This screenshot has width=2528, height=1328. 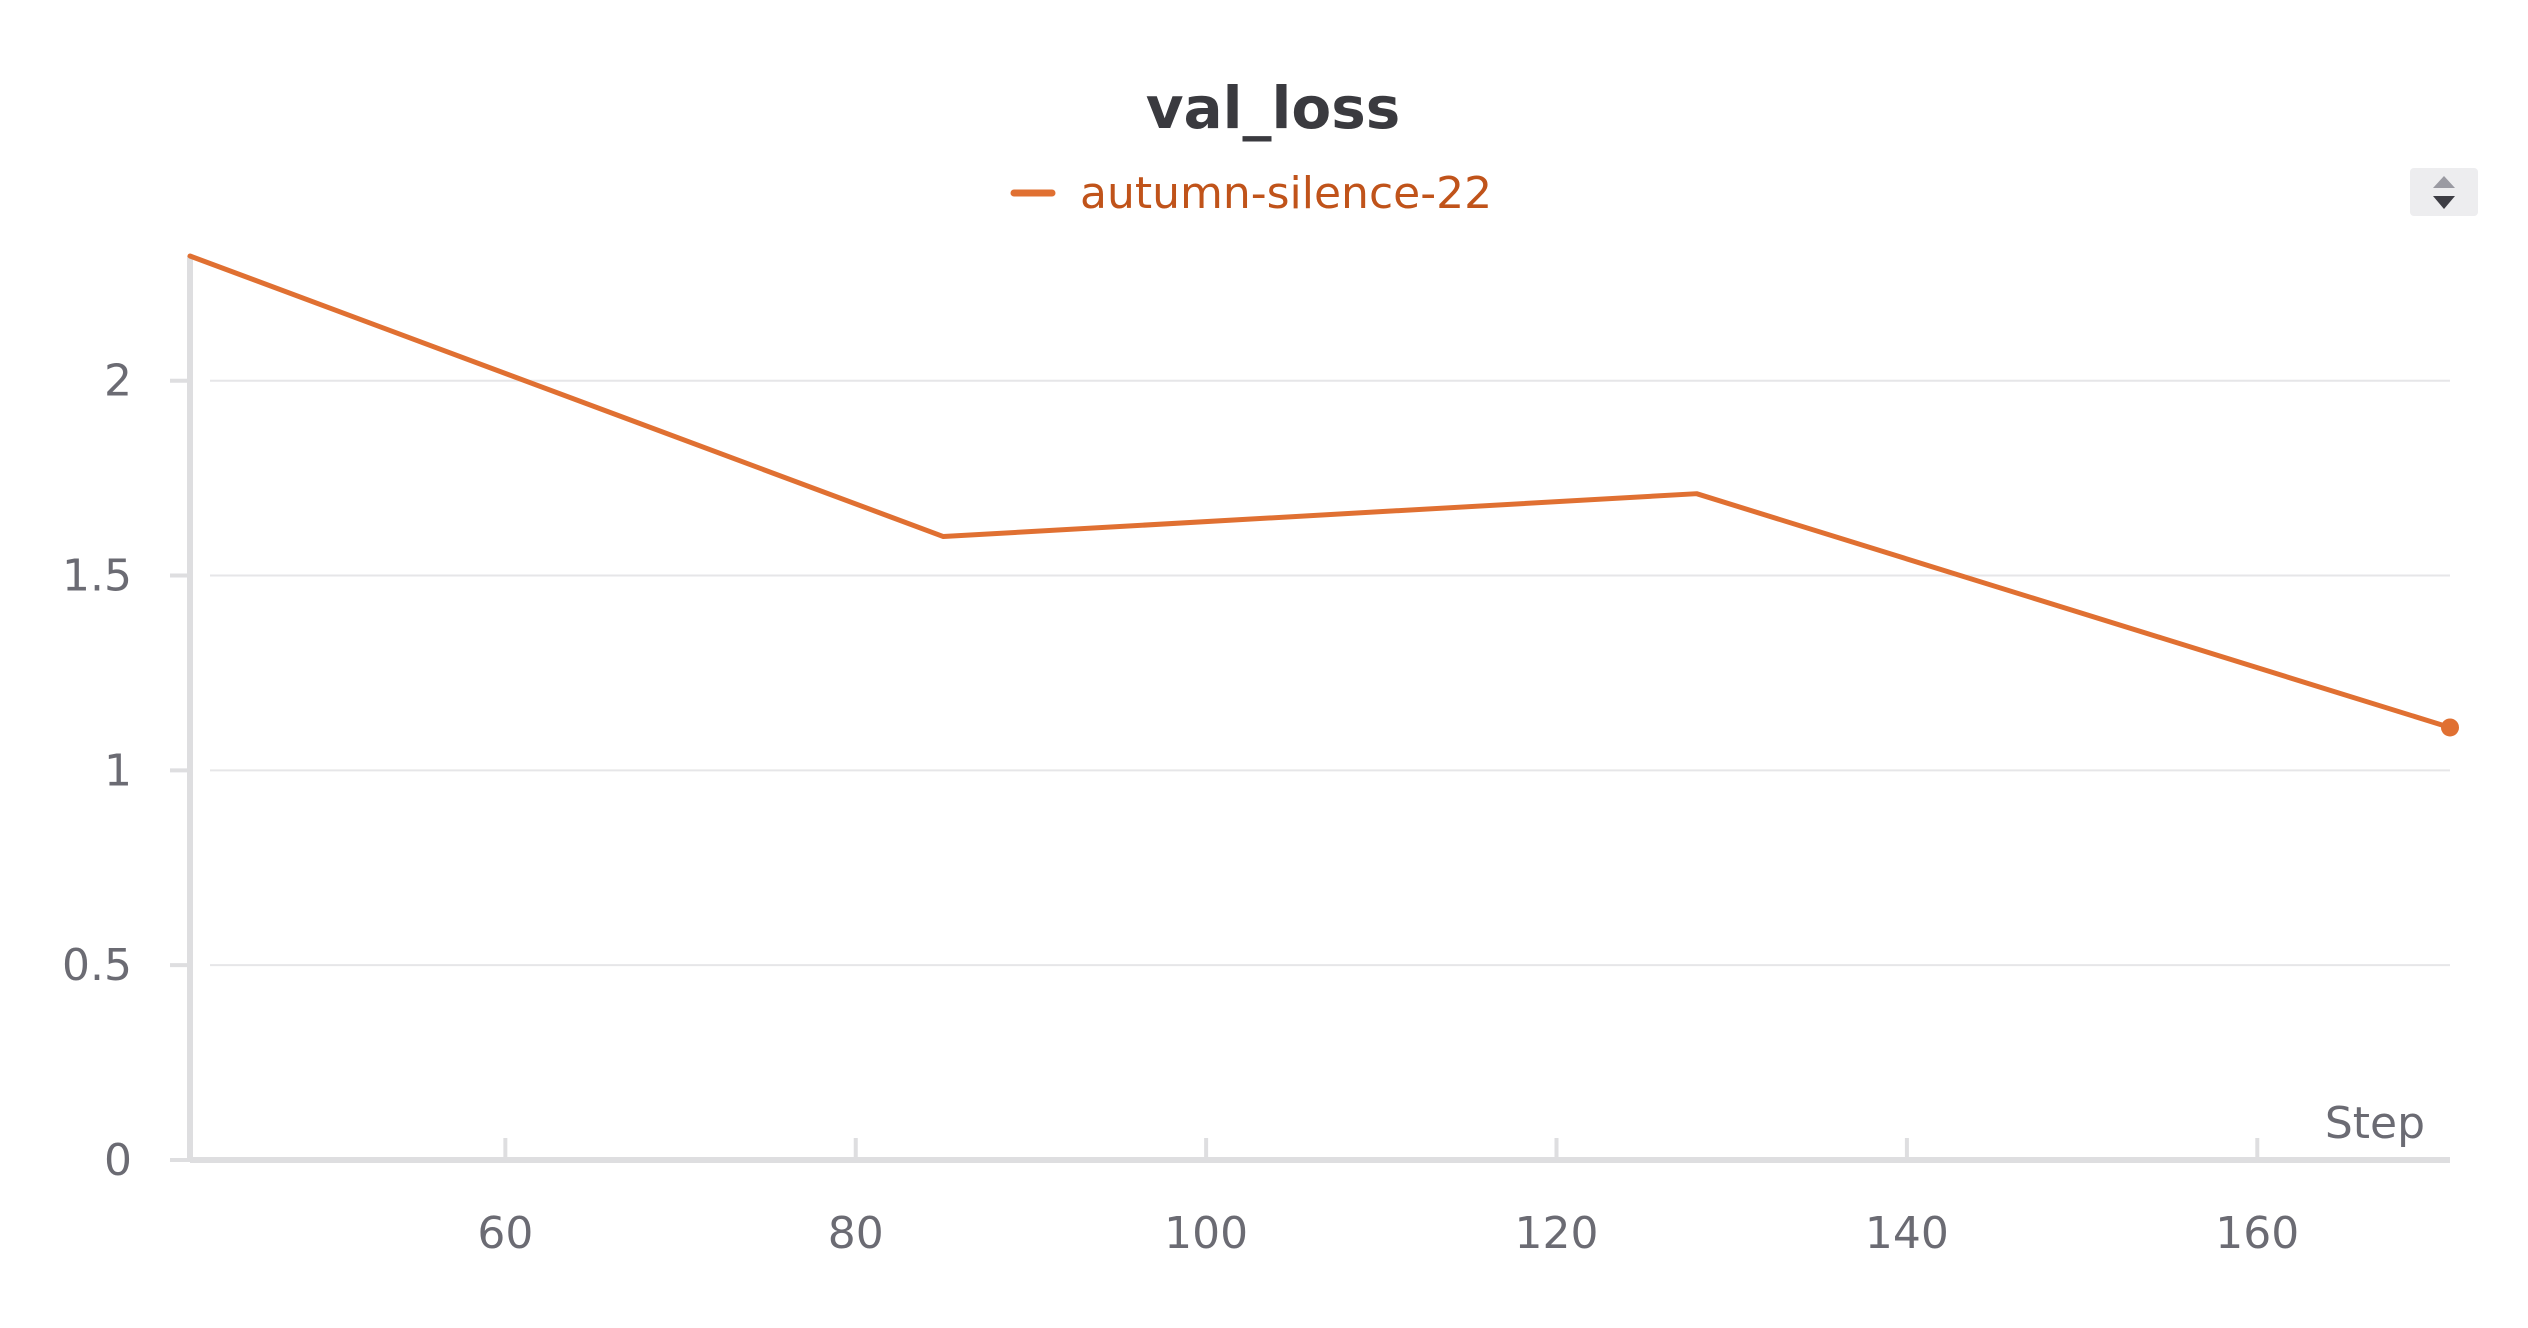 I want to click on legend-scroll-control, so click(x=2444, y=192).